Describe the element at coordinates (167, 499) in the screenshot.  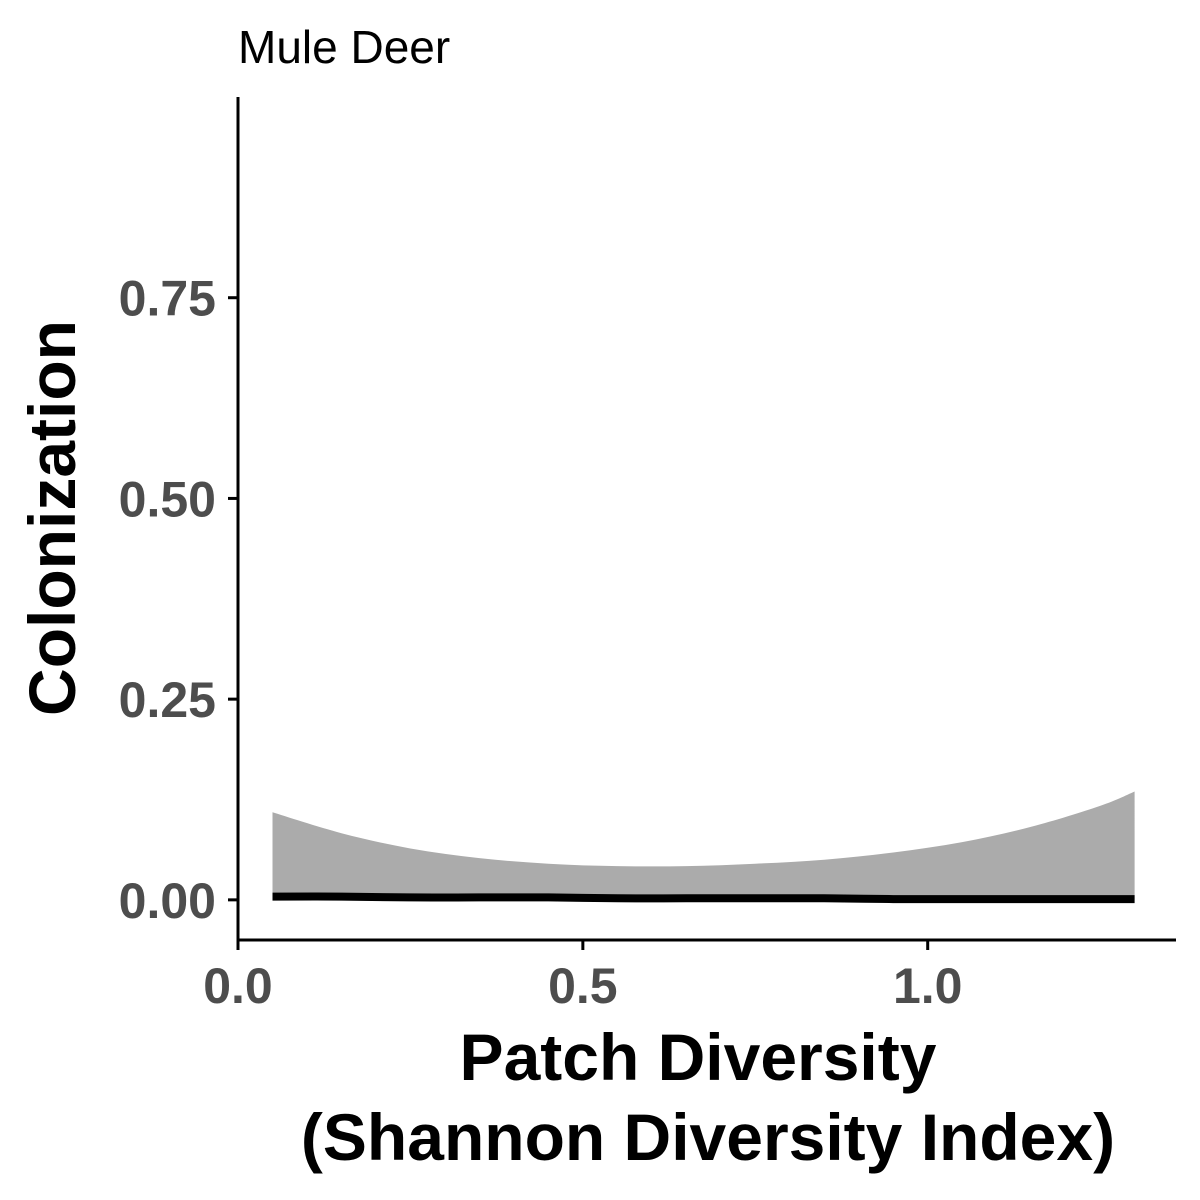
I see `y-tick-label: 0.50` at that location.